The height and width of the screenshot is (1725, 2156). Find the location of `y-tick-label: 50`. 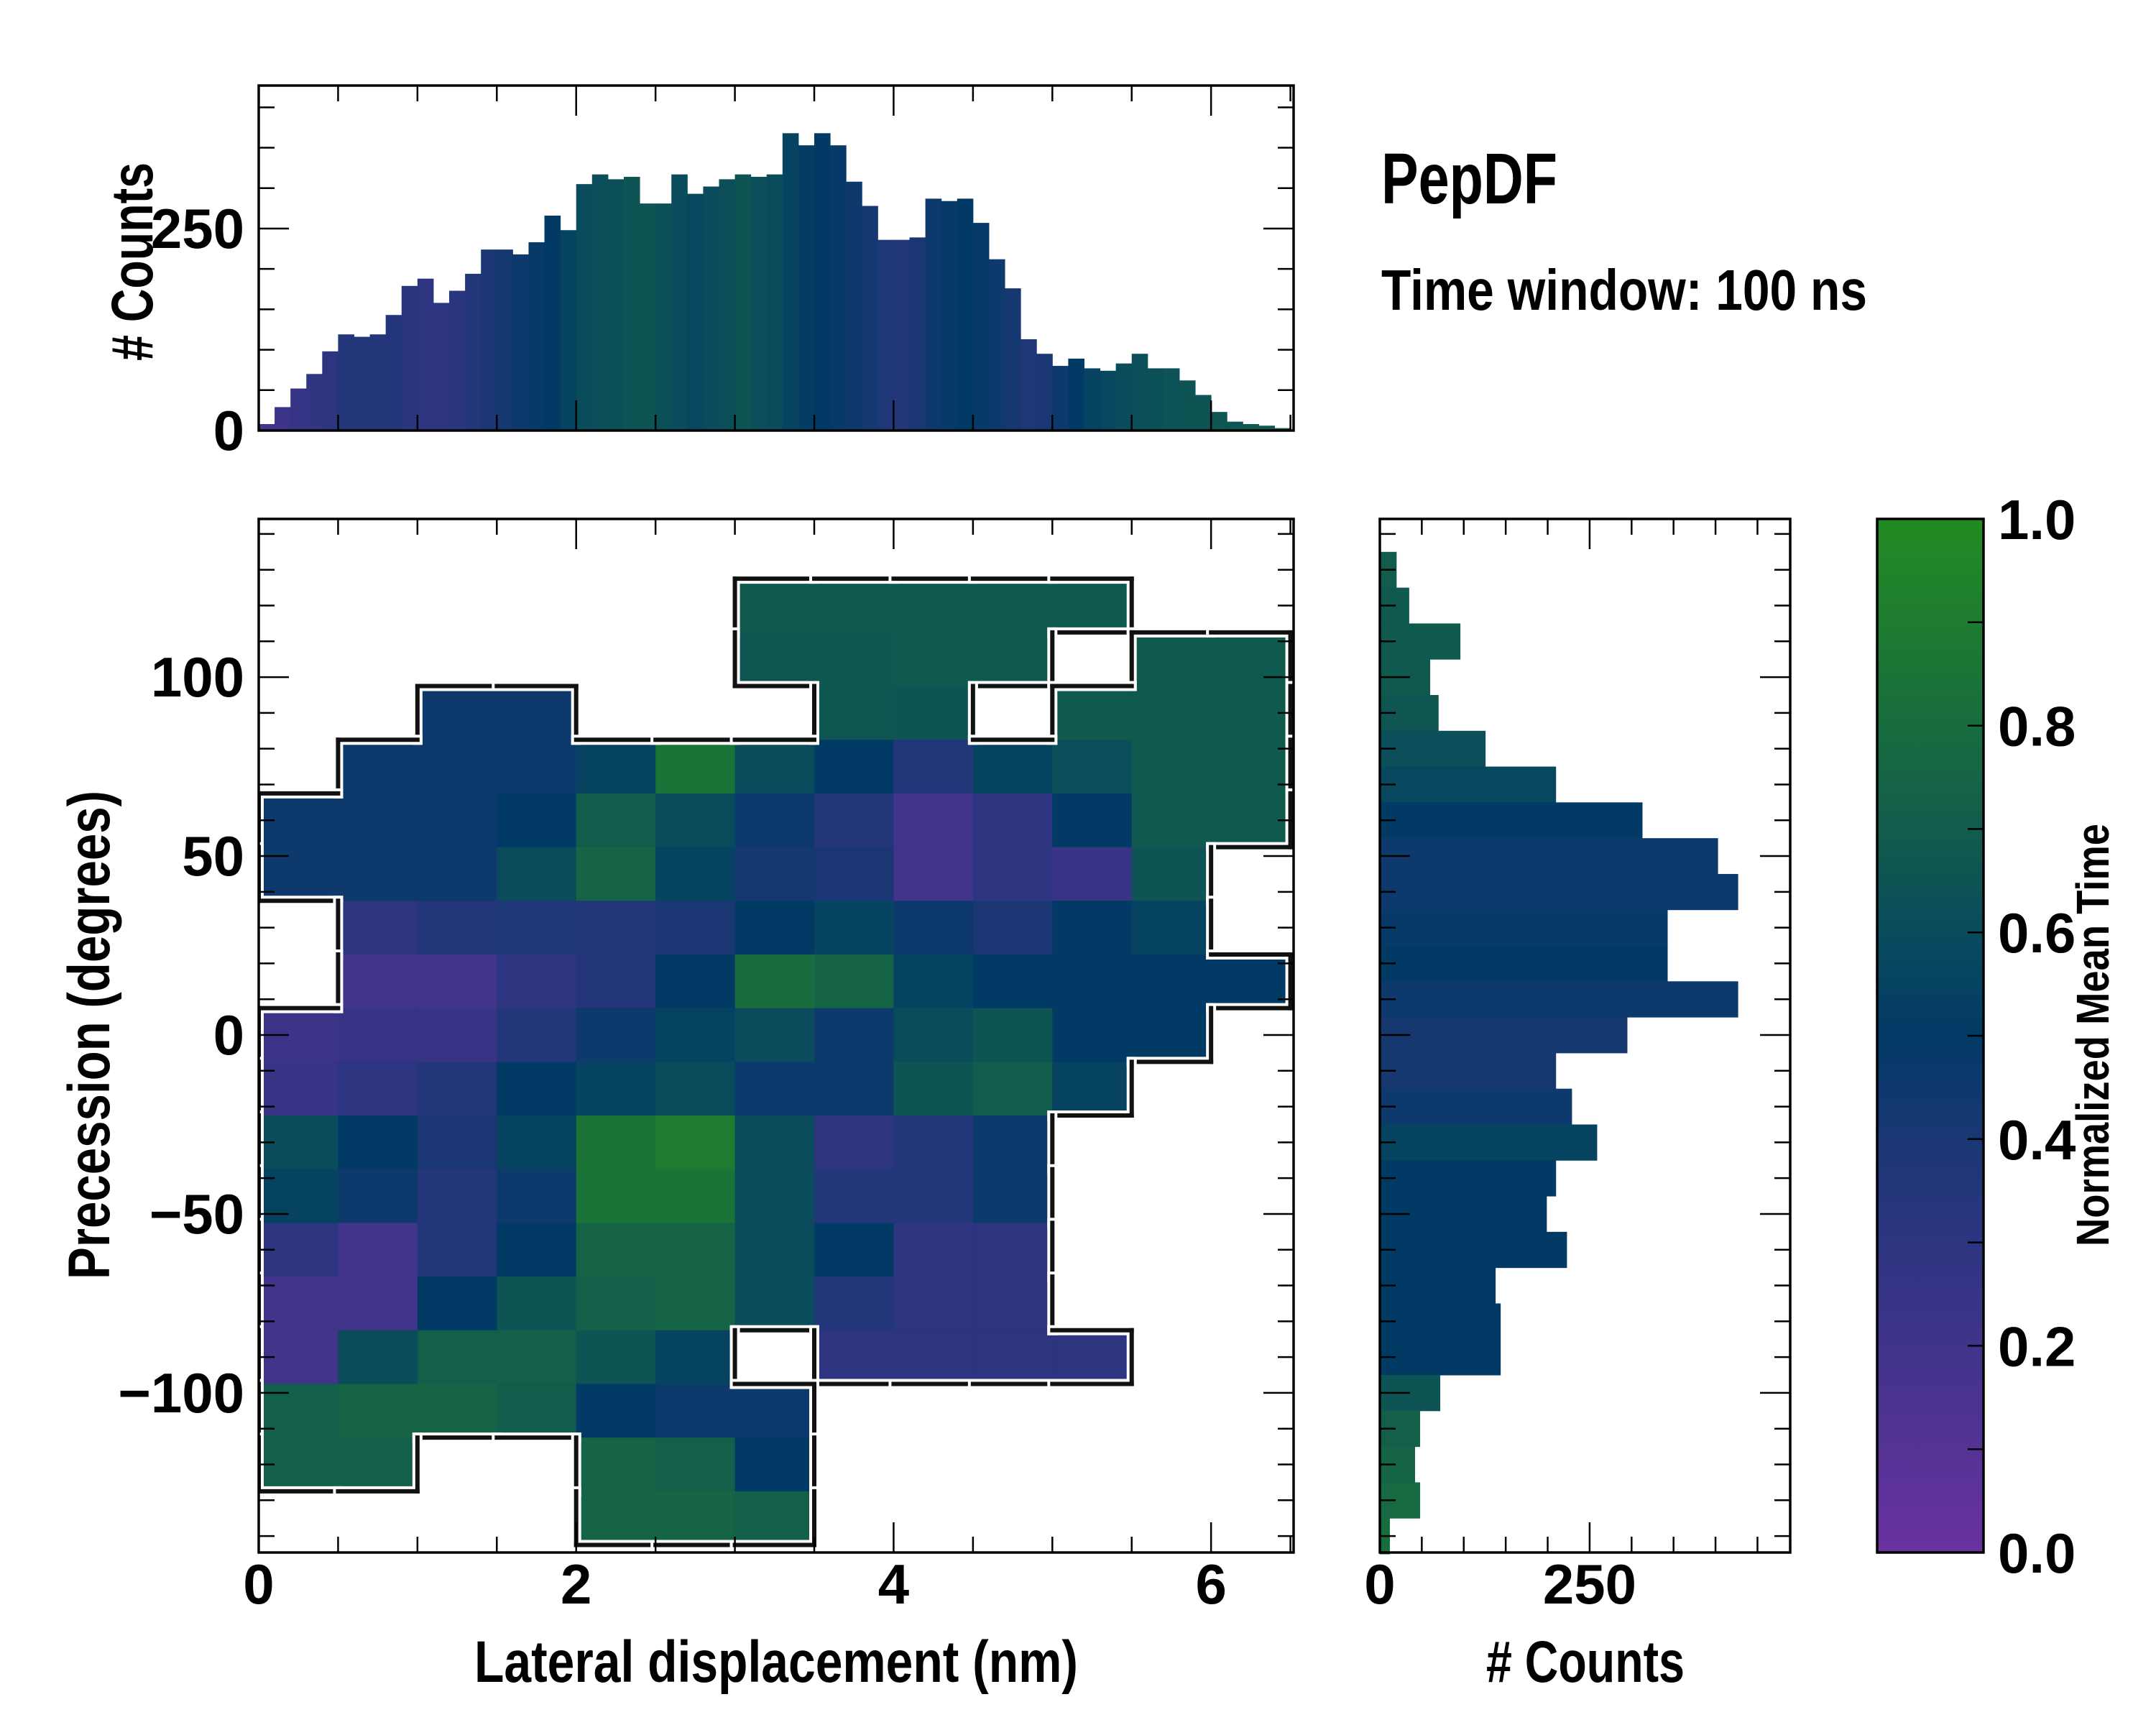

y-tick-label: 50 is located at coordinates (213, 856).